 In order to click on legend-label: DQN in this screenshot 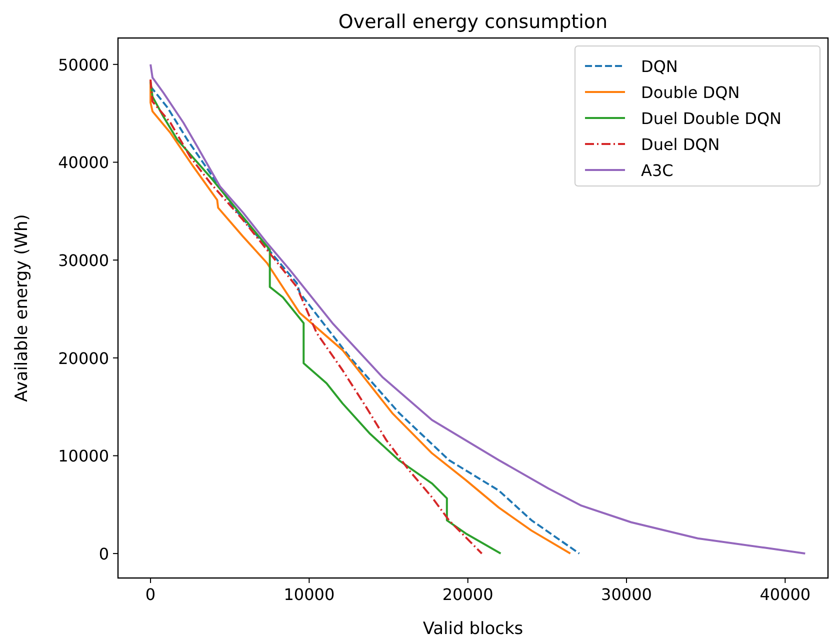, I will do `click(659, 66)`.